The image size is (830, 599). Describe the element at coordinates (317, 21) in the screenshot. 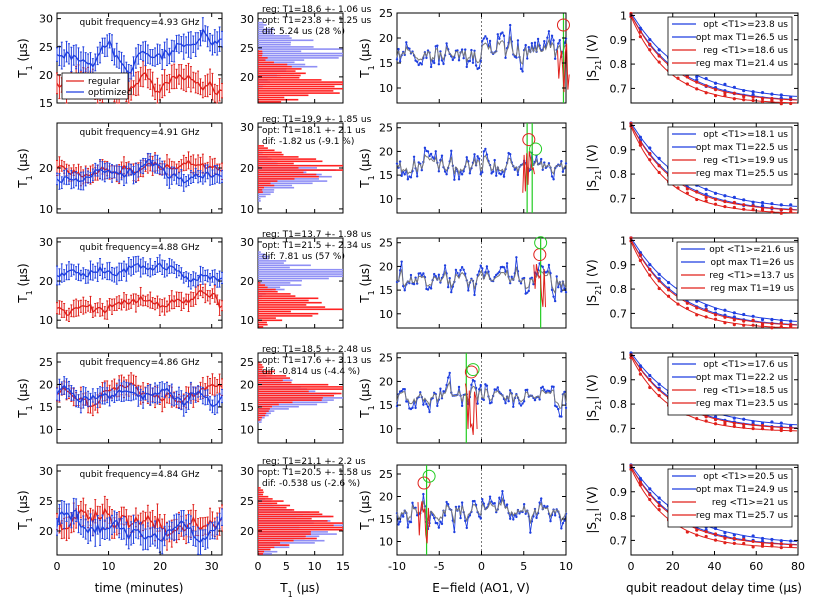

I see `histogram-stat-line: opt: T1=23.8 +- 1.25 us` at that location.